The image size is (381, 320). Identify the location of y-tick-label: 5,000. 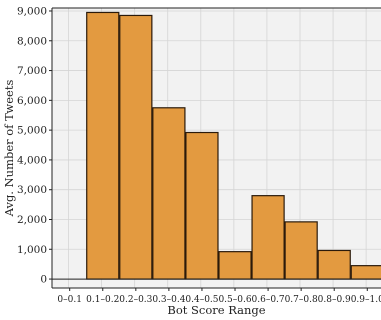
(32, 131).